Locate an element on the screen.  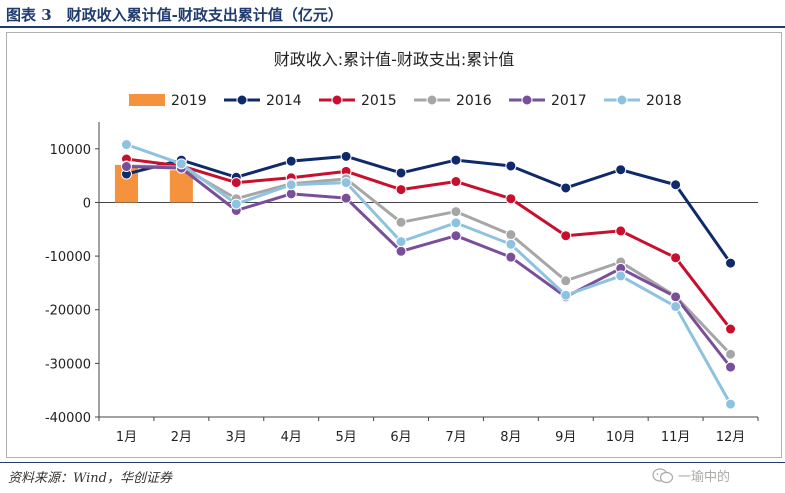
watermark: 一瑜中的 is located at coordinates (691, 475).